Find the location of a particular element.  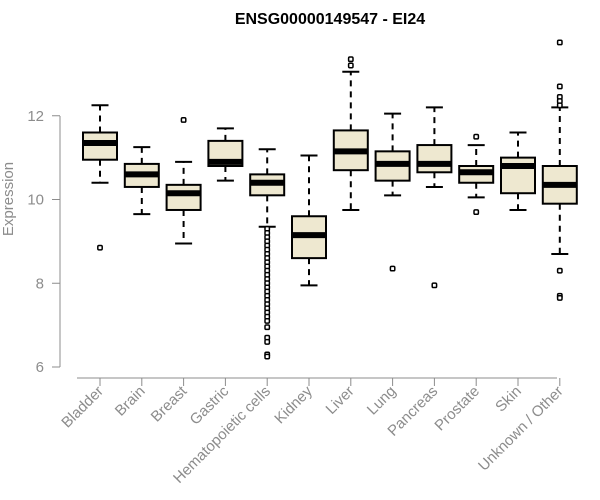

box-hematopoietic-cells is located at coordinates (267, 254).